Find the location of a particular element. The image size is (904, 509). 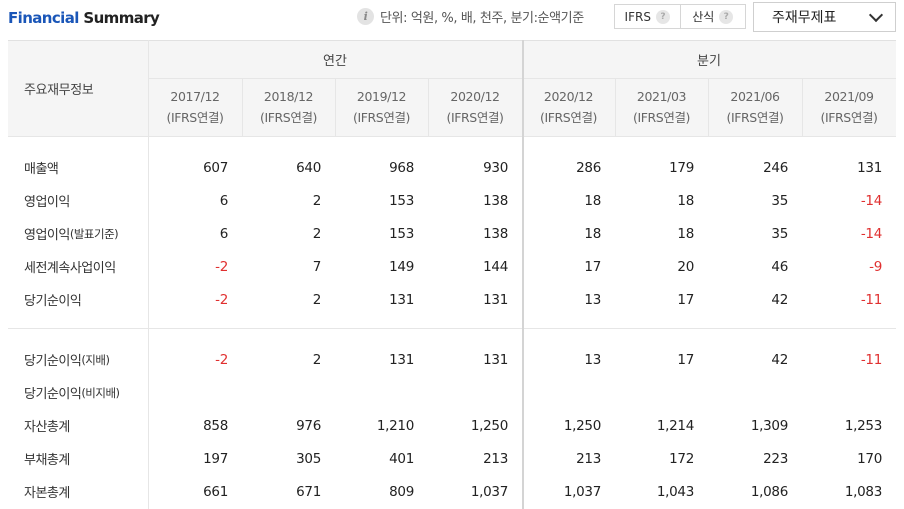

table-cell: 286 is located at coordinates (588, 167).